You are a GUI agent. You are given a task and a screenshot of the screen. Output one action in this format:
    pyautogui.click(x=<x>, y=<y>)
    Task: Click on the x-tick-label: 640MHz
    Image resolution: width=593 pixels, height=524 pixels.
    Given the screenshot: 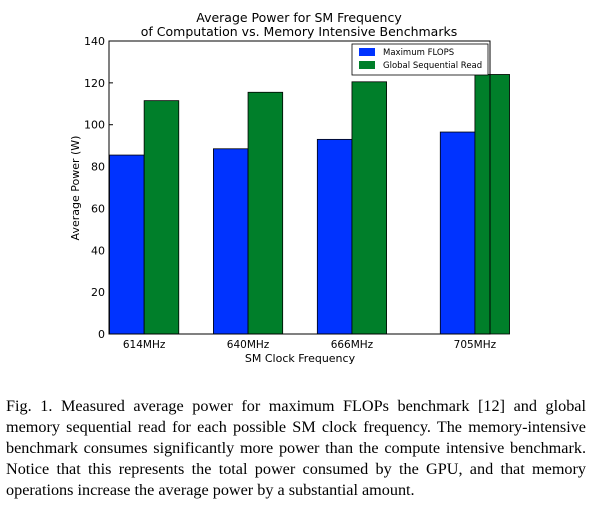 What is the action you would take?
    pyautogui.click(x=248, y=345)
    